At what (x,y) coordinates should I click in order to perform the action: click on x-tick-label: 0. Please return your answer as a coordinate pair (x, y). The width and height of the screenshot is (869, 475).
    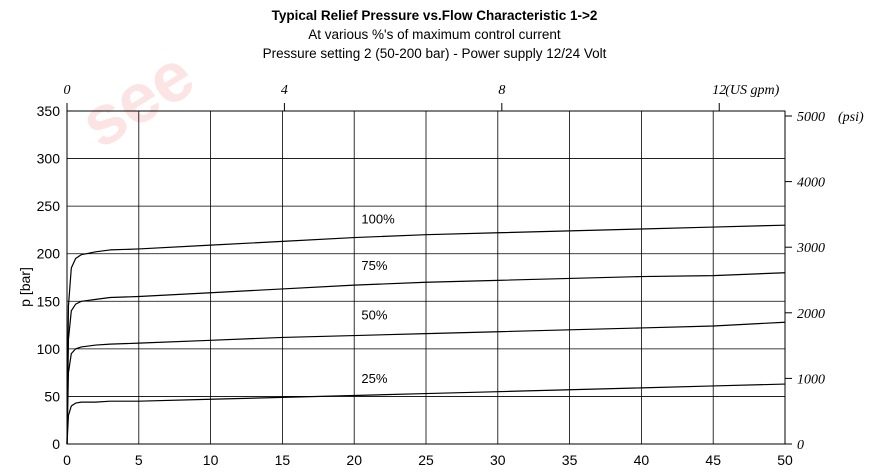
    Looking at the image, I should click on (67, 460).